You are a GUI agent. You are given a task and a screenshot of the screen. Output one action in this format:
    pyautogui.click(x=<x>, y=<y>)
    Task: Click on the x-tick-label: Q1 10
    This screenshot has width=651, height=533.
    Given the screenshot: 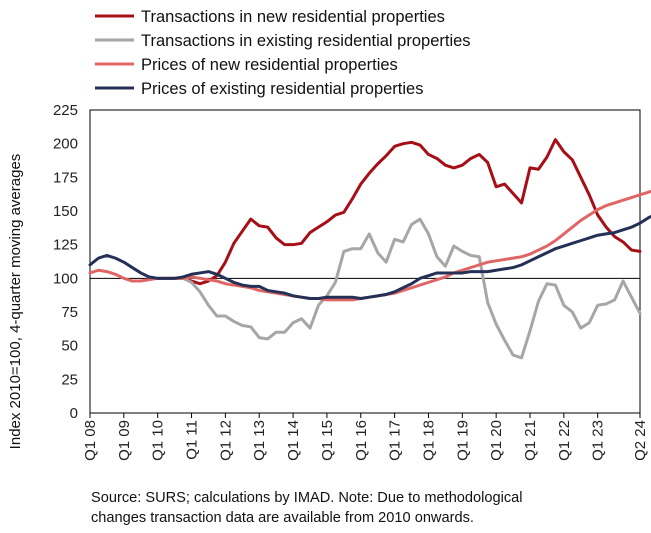 What is the action you would take?
    pyautogui.click(x=158, y=440)
    